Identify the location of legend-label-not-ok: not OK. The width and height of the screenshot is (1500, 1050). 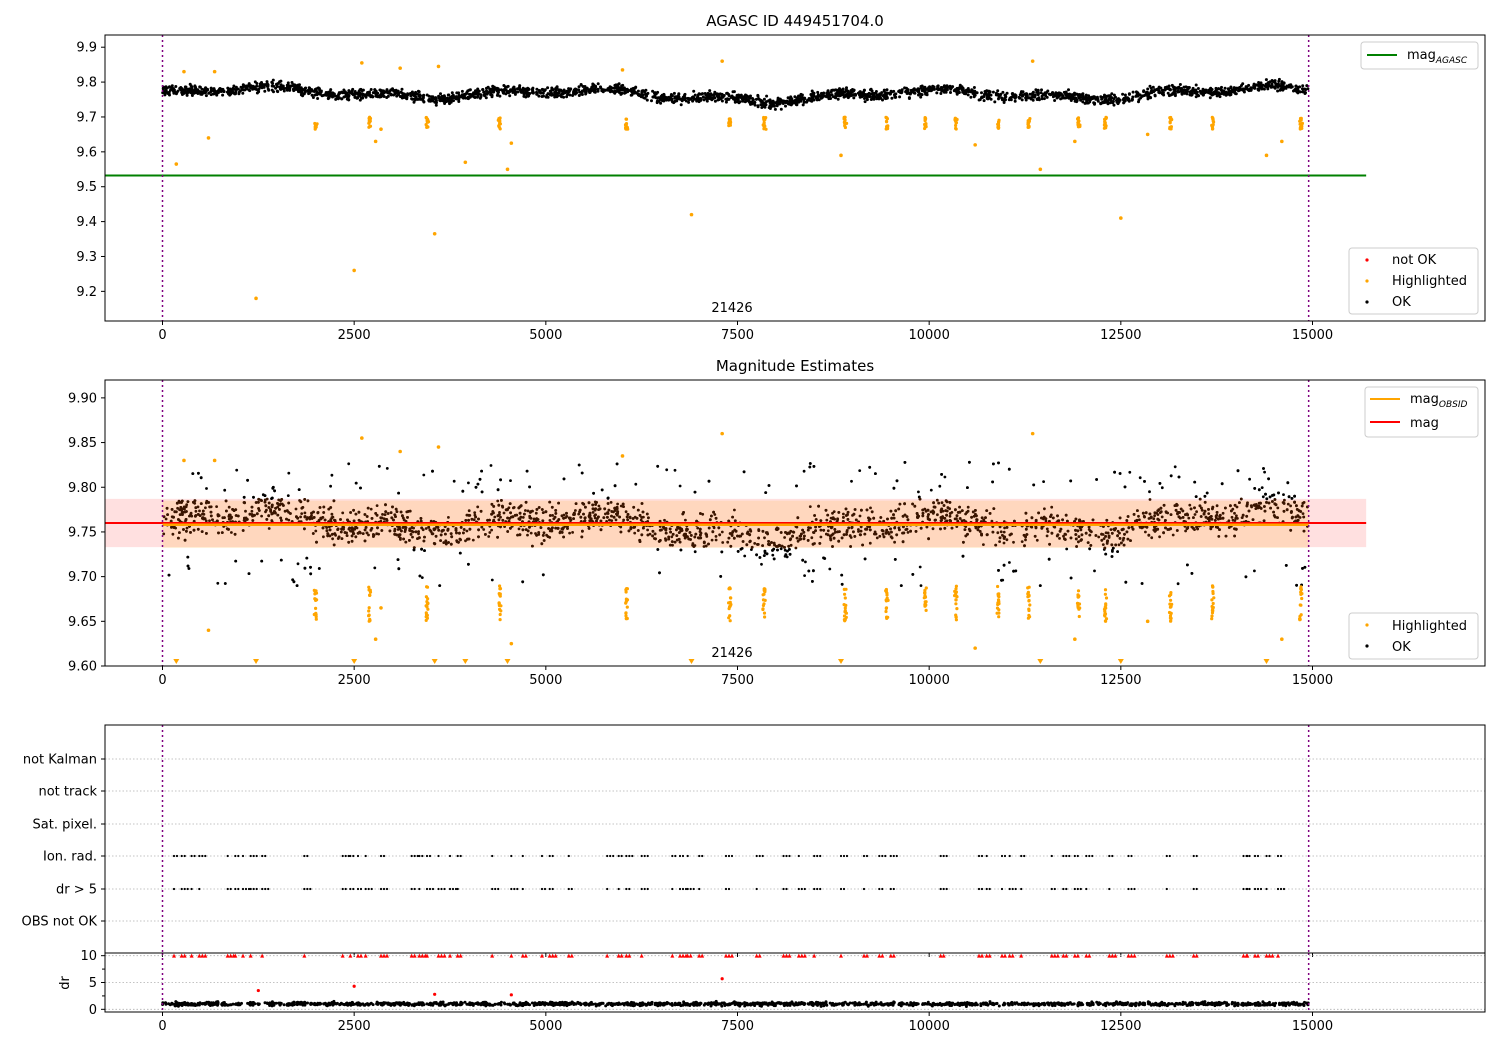
(1414, 260).